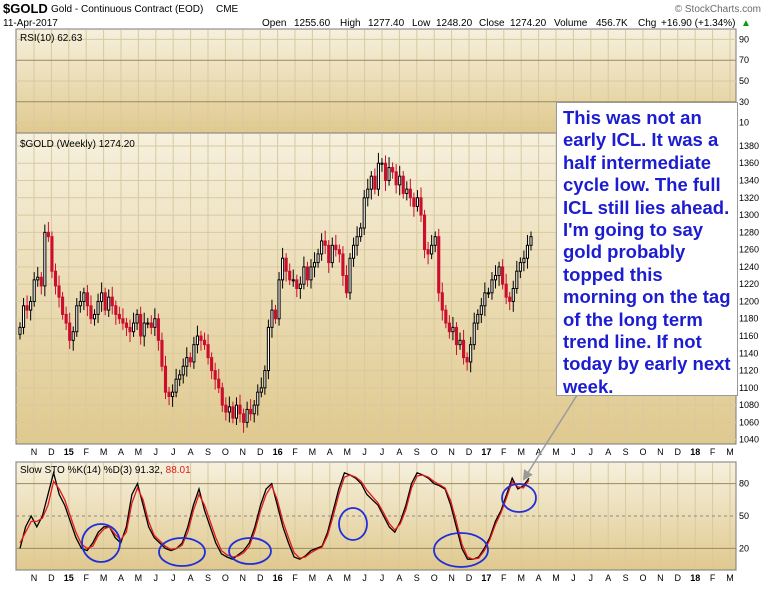  Describe the element at coordinates (105, 470) in the screenshot. I see `stochastic-legend: Slow STO %K(14) %D(3) 91.32, 88.01` at that location.